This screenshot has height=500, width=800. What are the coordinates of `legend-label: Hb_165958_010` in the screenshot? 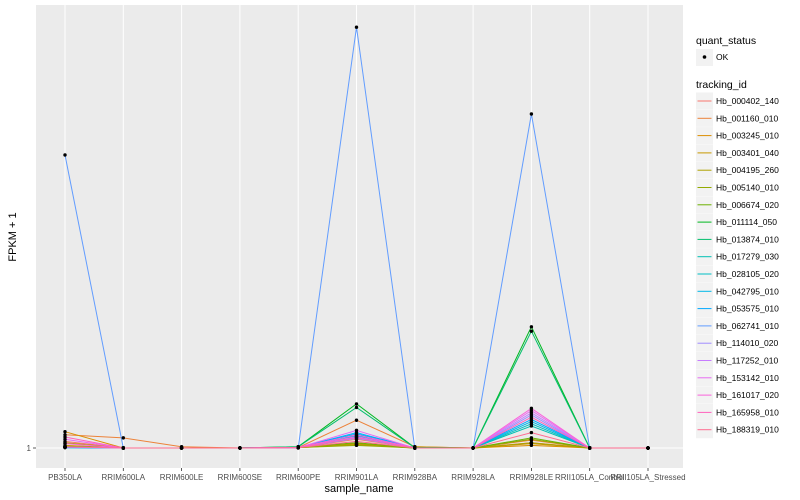 It's located at (747, 412).